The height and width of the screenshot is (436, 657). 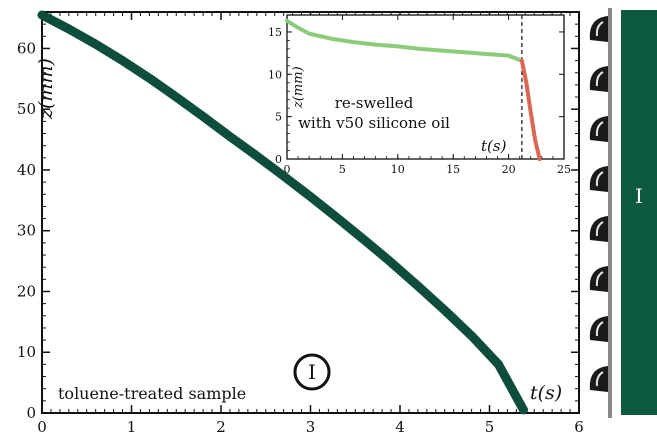 What do you see at coordinates (287, 169) in the screenshot?
I see `inset-x-tick-label: 0` at bounding box center [287, 169].